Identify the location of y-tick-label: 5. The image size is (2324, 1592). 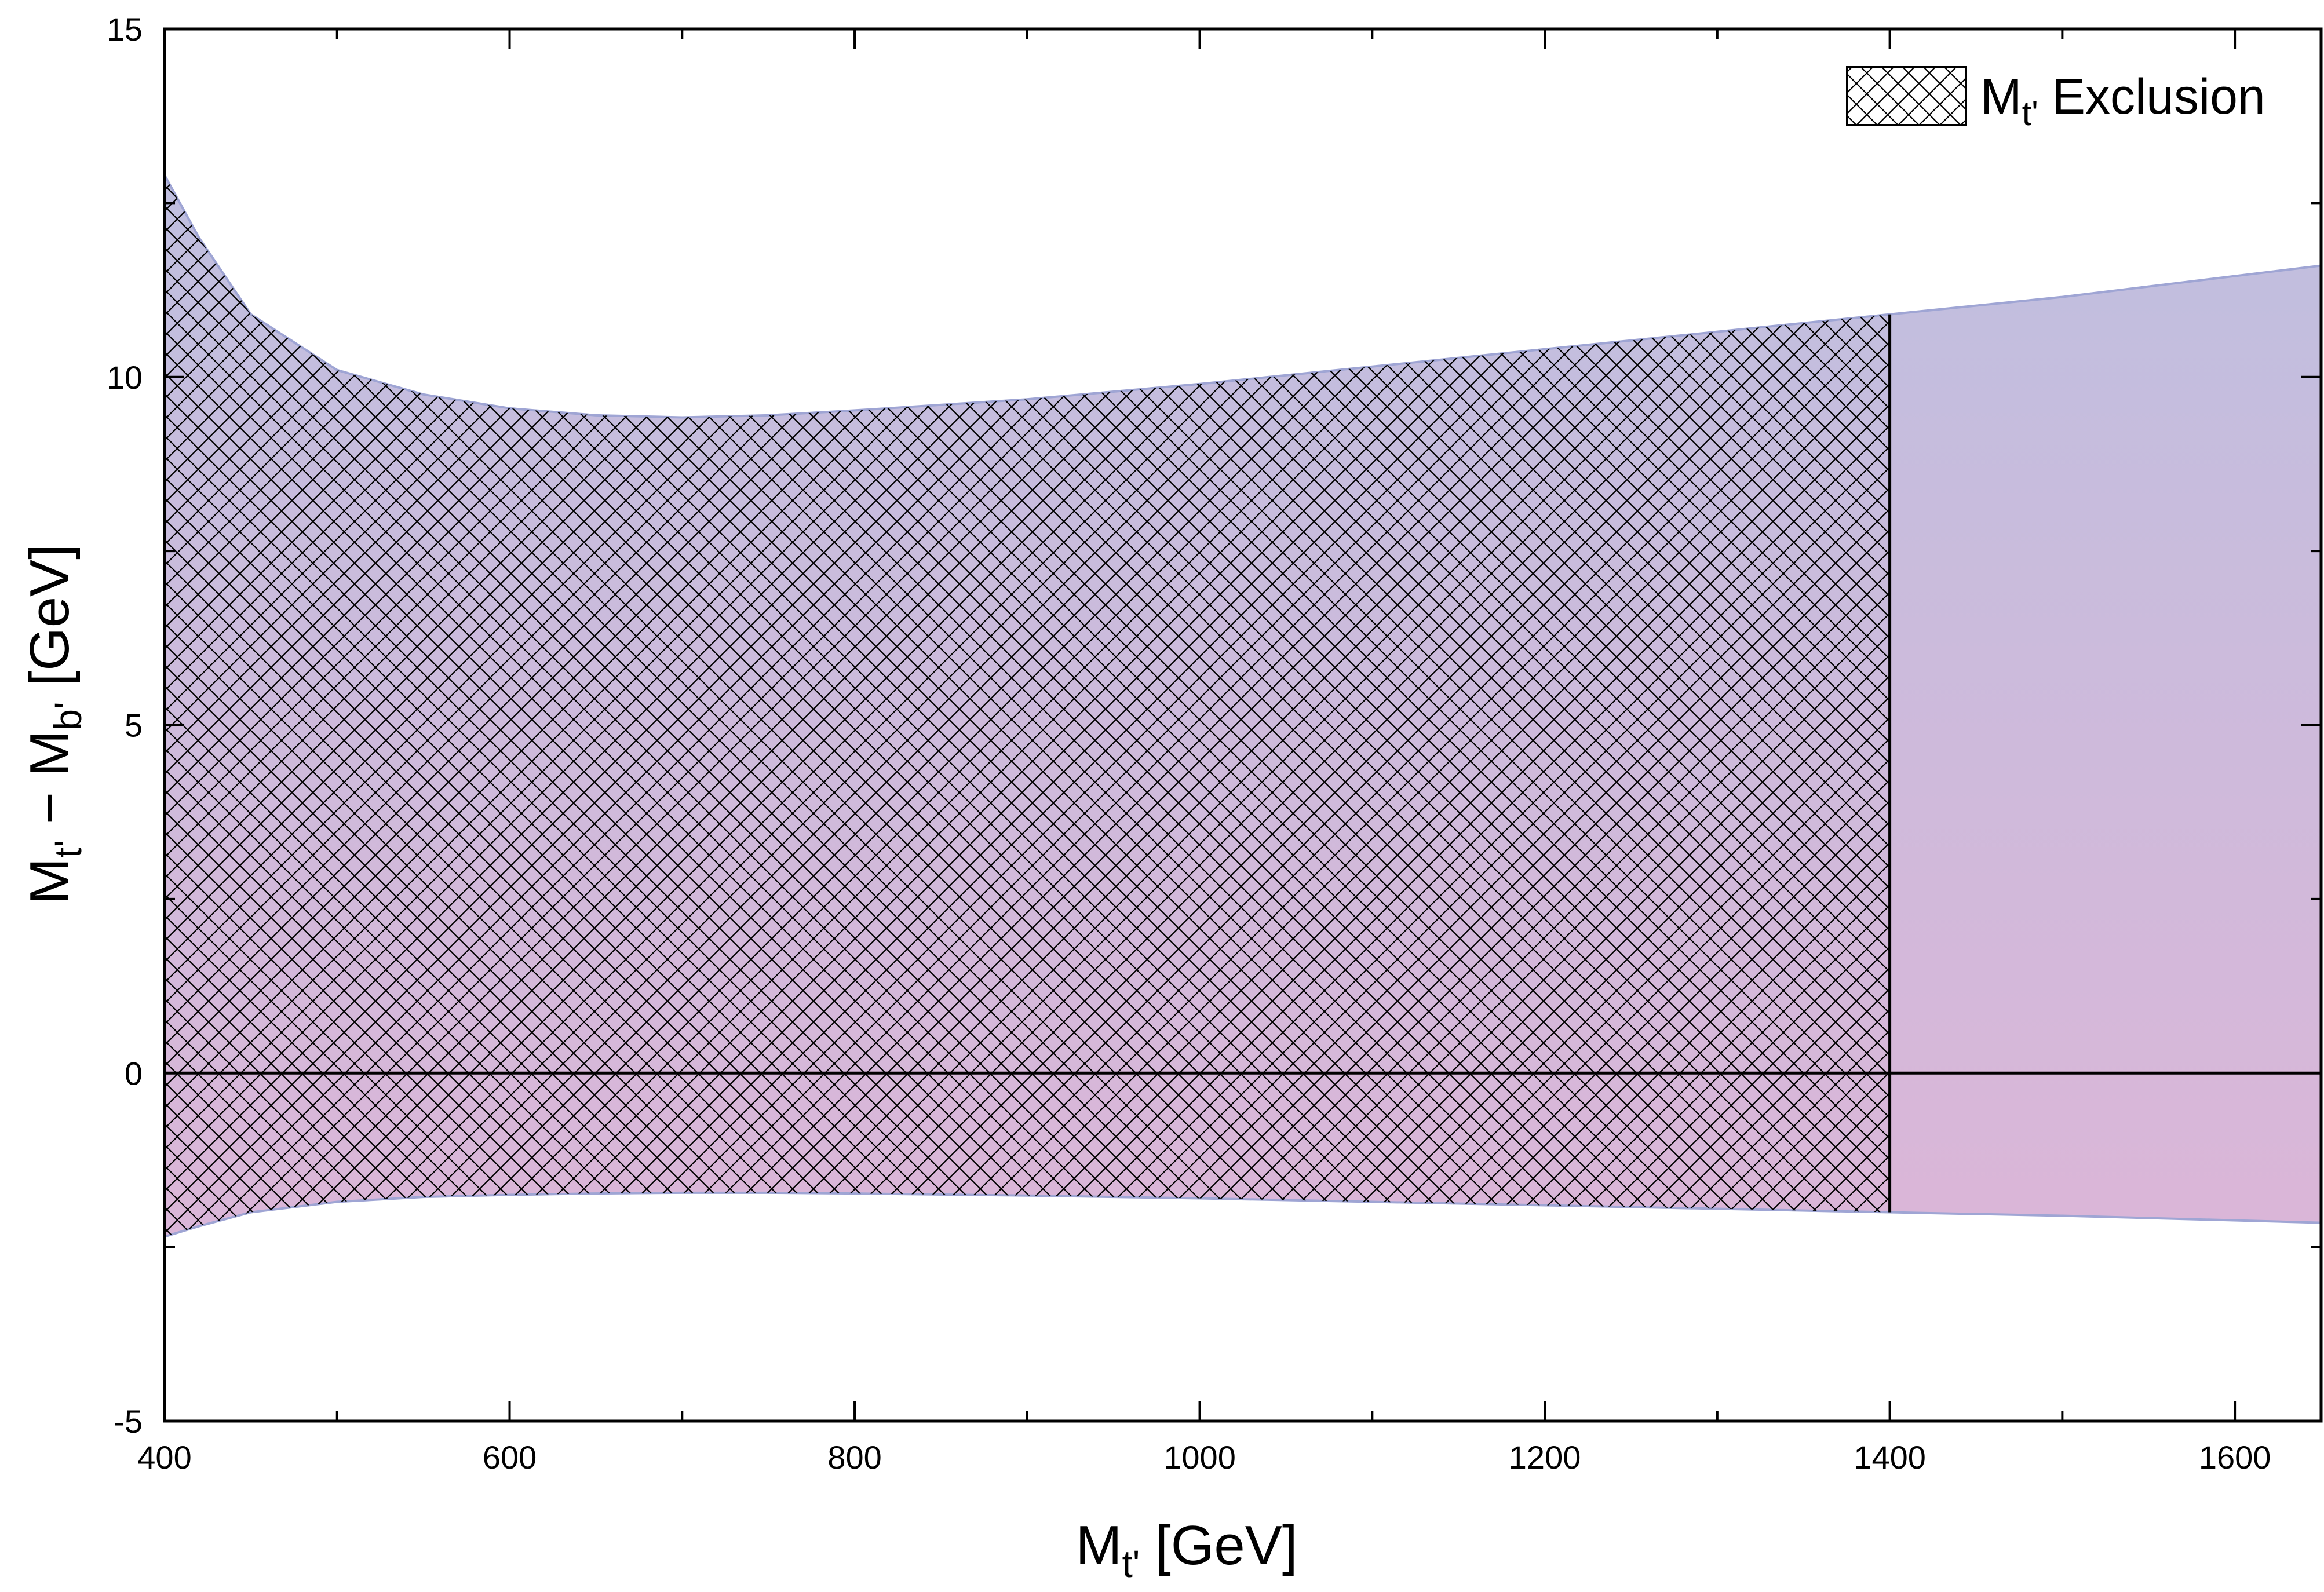
(134, 725).